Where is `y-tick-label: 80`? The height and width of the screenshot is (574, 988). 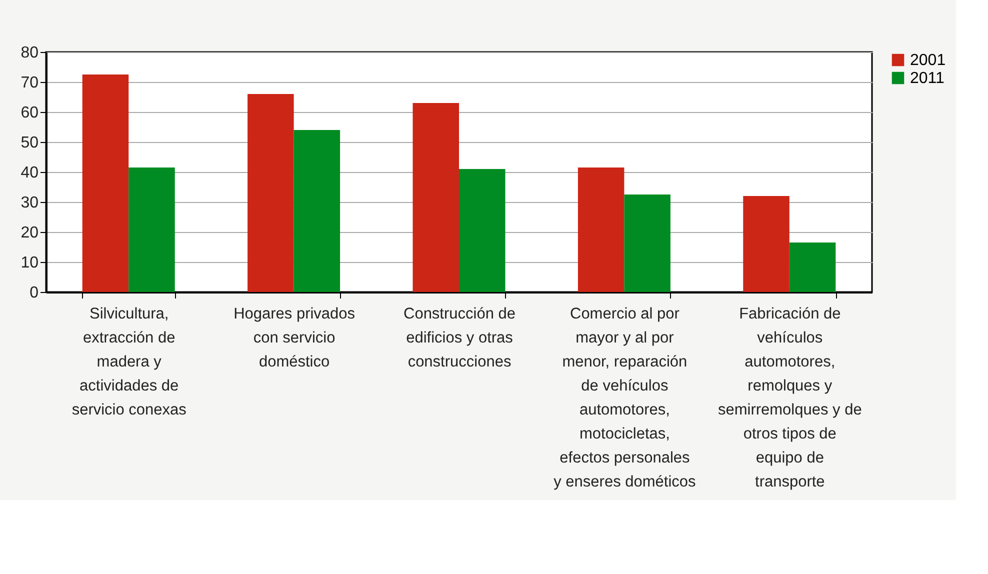 y-tick-label: 80 is located at coordinates (29, 53).